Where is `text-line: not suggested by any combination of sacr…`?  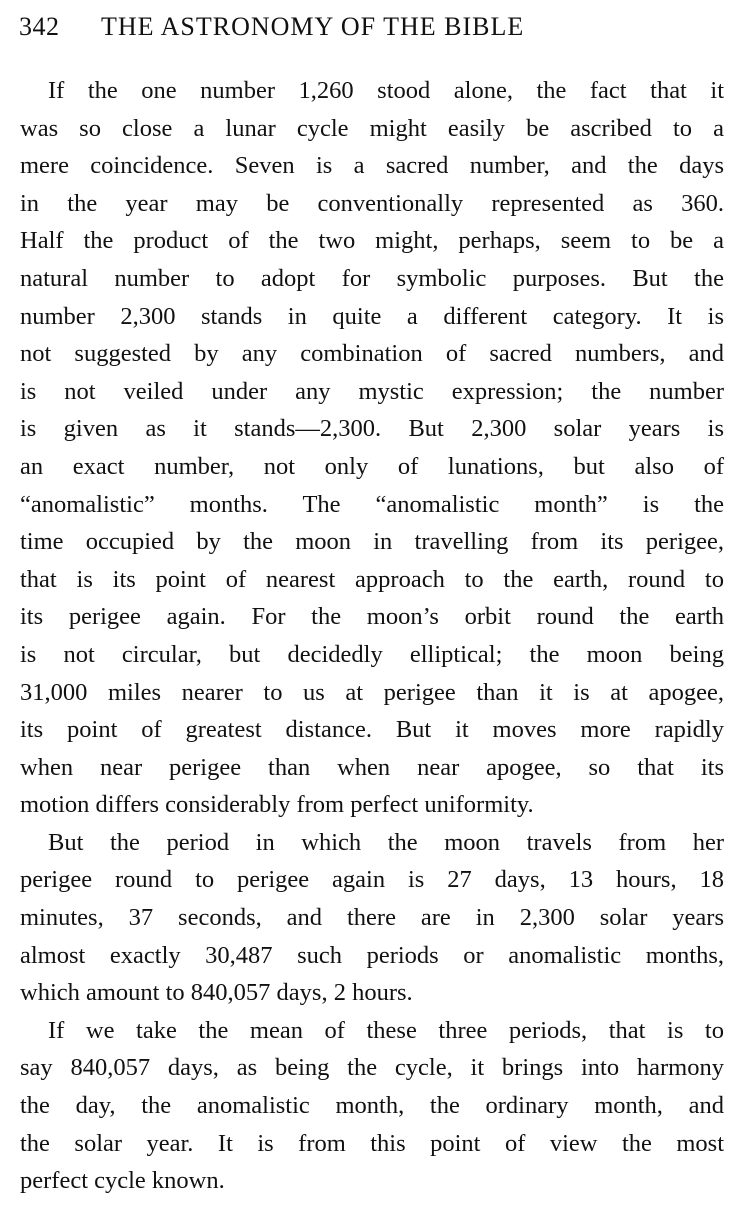 text-line: not suggested by any combination of sacr… is located at coordinates (372, 354).